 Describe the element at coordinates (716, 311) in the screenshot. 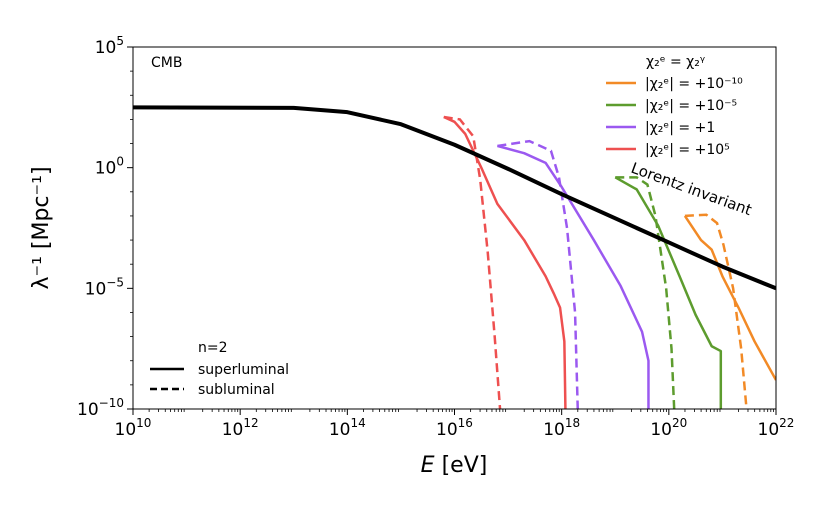

I see `series-0-subluminal-line` at that location.